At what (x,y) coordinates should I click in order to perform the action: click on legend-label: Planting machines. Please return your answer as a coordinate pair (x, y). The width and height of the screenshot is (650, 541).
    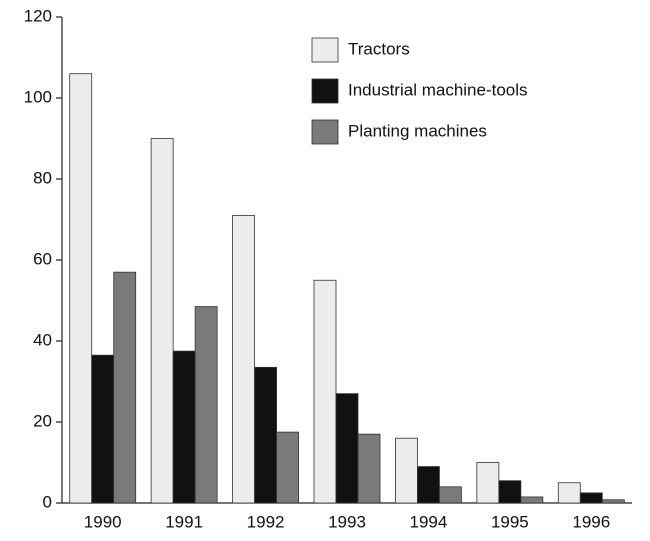
    Looking at the image, I should click on (417, 130).